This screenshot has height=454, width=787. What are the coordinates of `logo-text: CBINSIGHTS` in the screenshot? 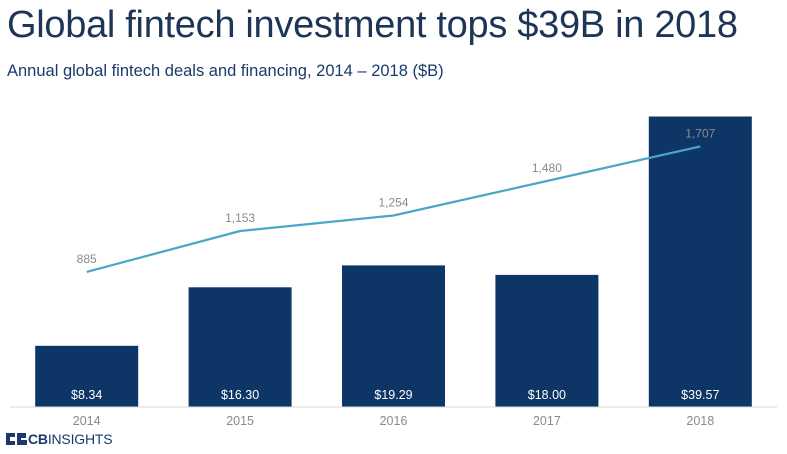 It's located at (70, 439).